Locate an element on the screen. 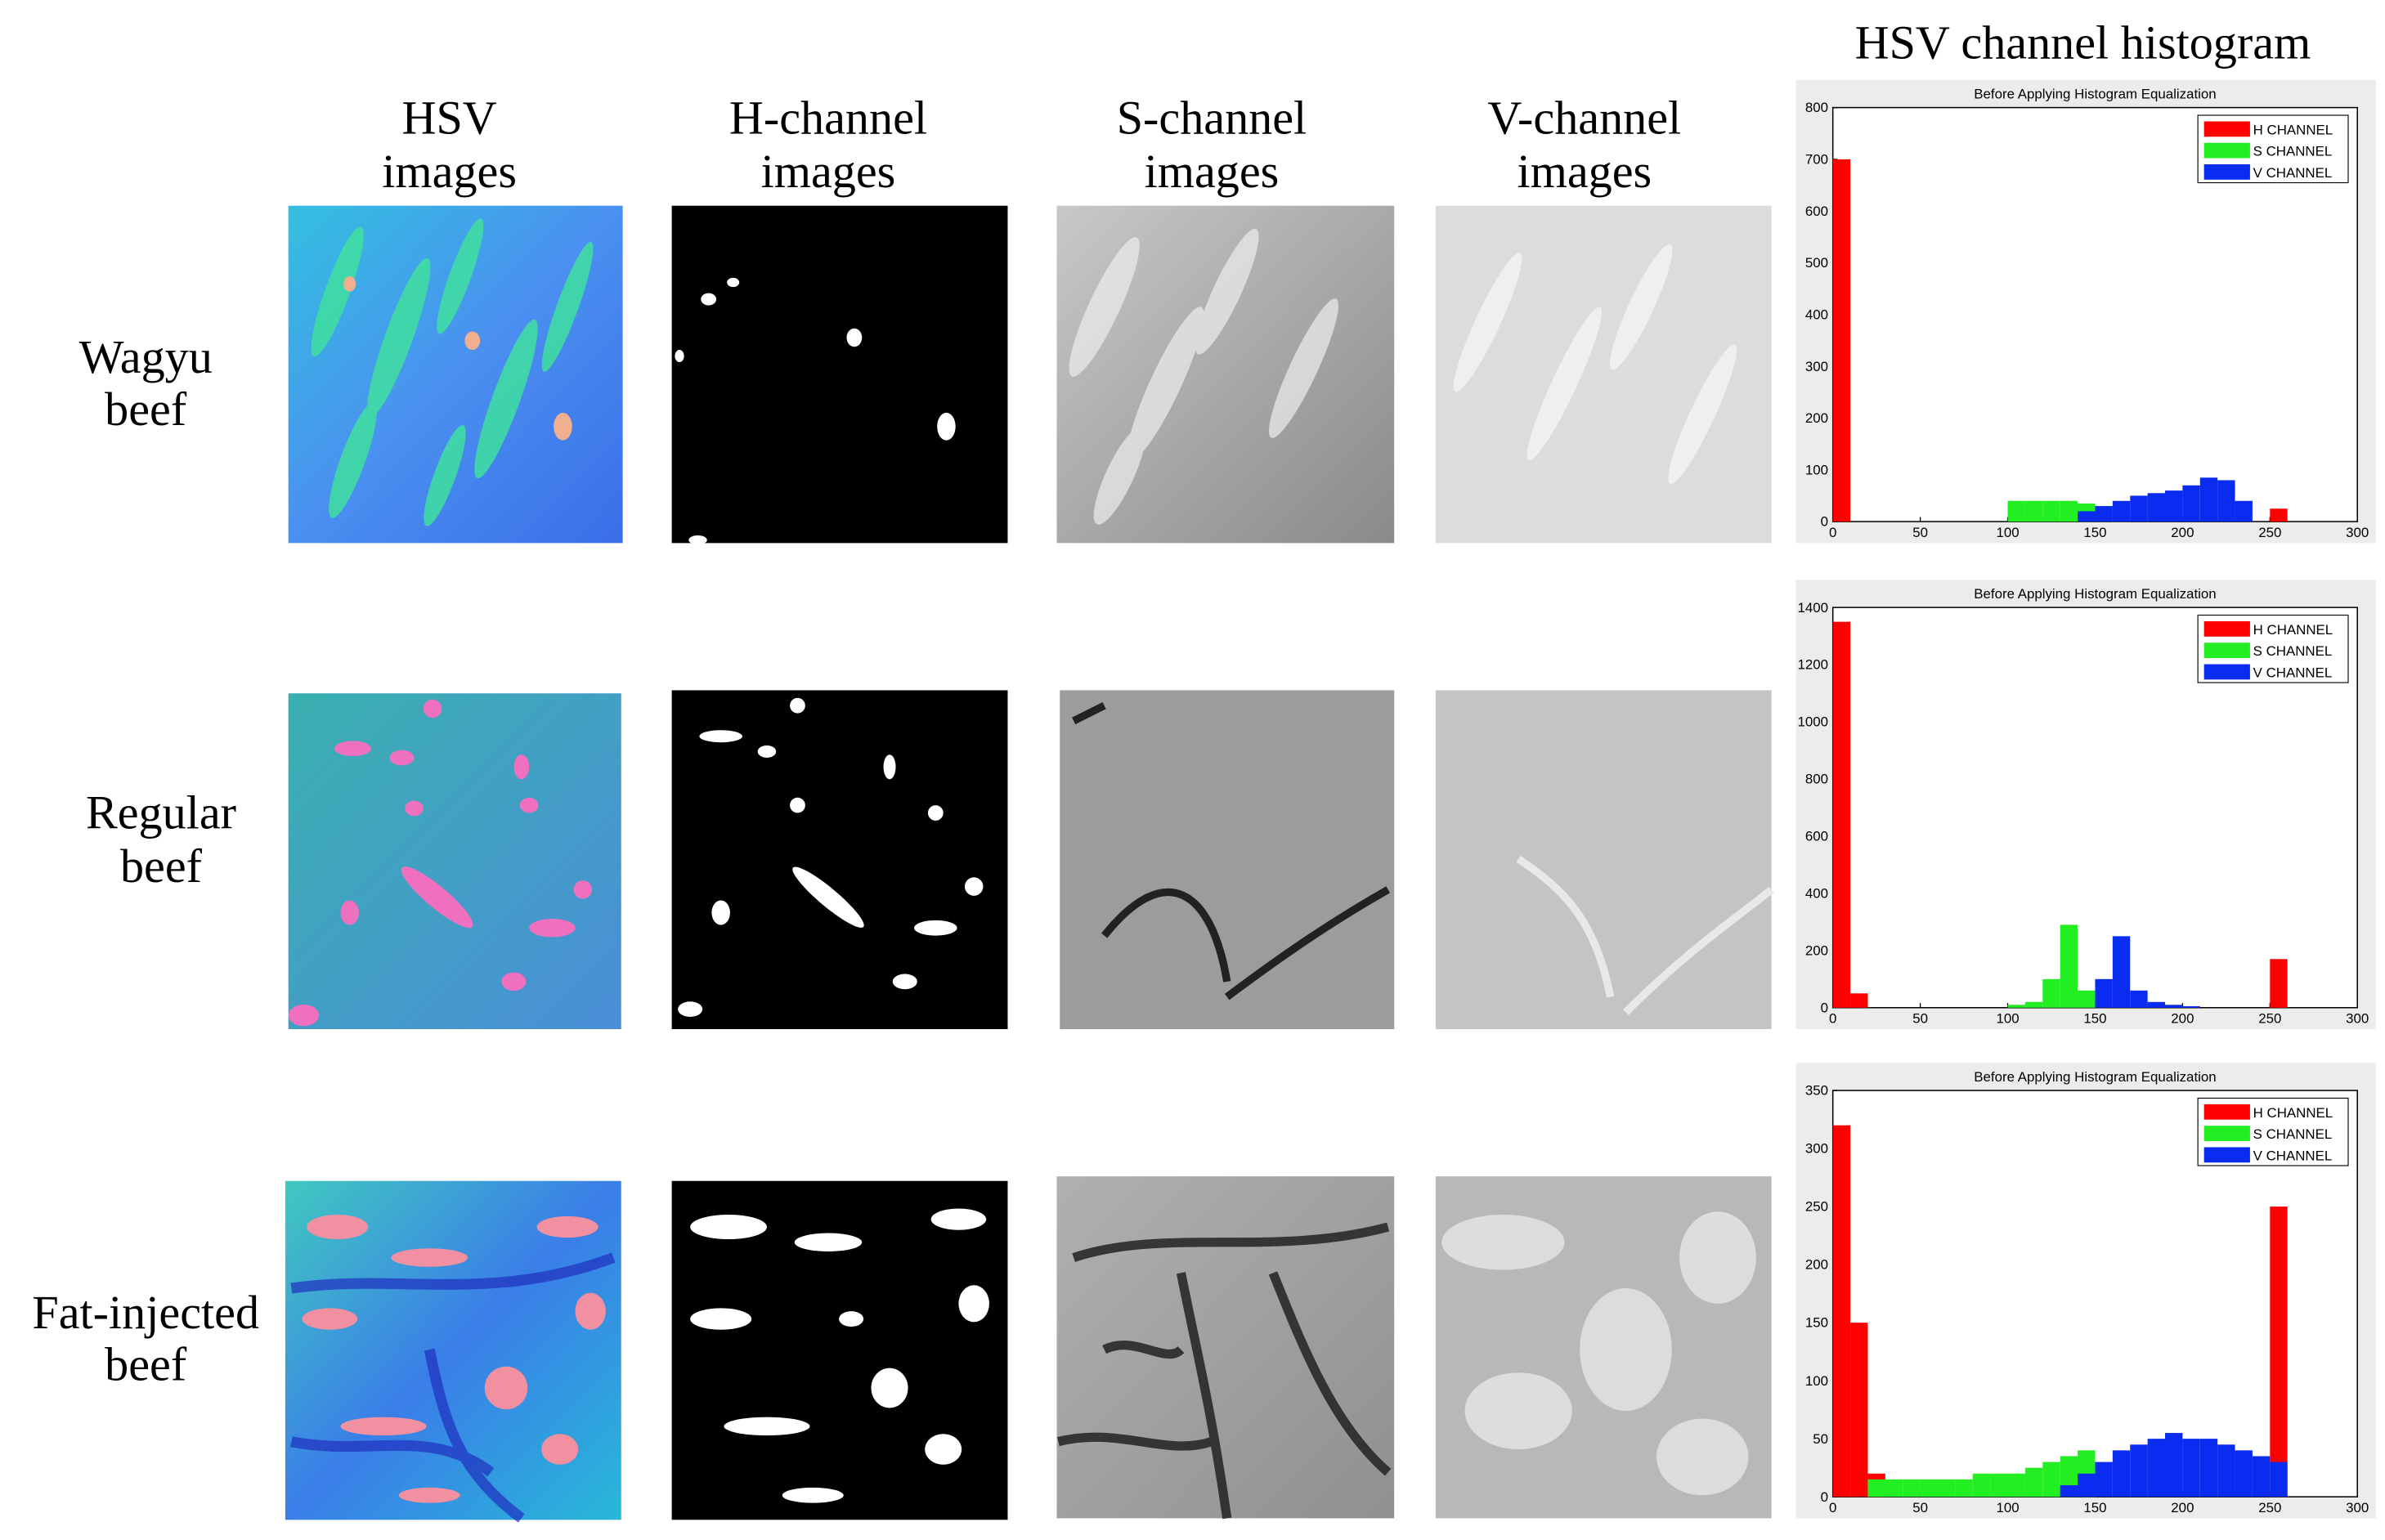  y-tick-label: 500 is located at coordinates (1817, 263).